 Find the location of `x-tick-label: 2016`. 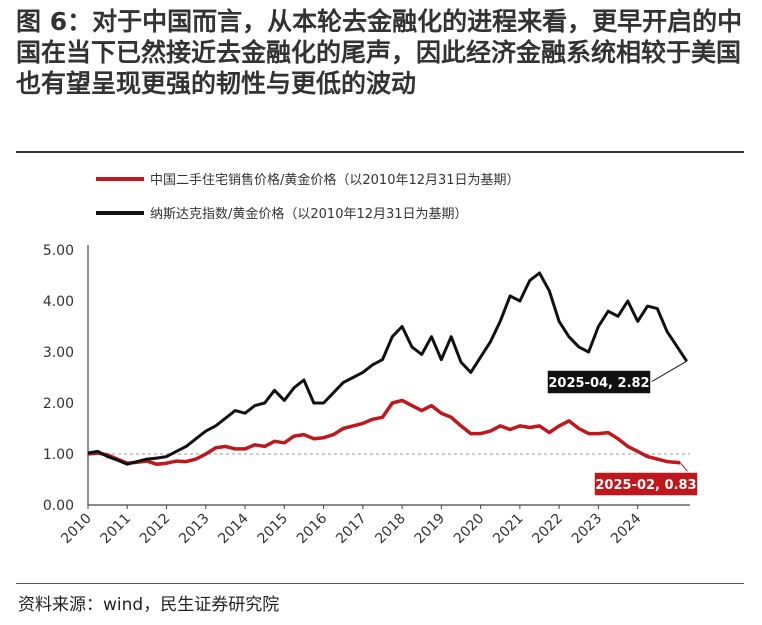

x-tick-label: 2016 is located at coordinates (312, 528).